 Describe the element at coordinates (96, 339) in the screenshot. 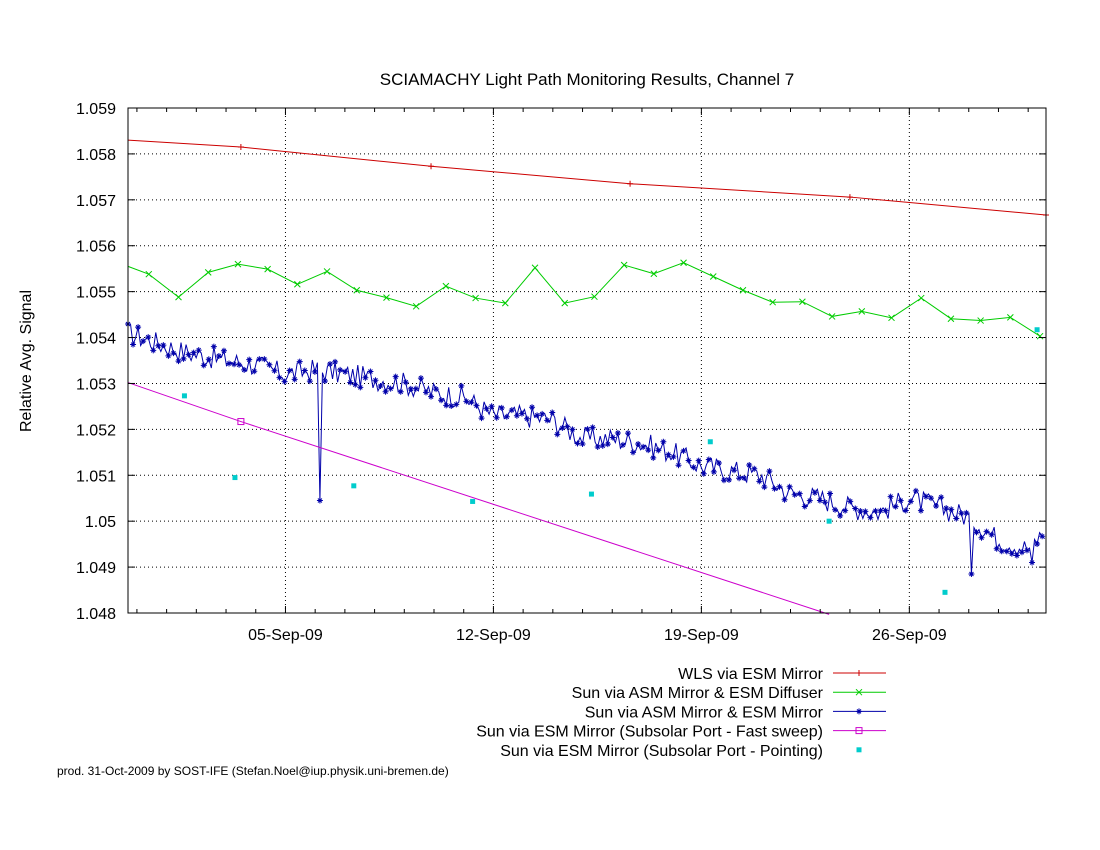

I see `y-tick-label: 1.054` at that location.